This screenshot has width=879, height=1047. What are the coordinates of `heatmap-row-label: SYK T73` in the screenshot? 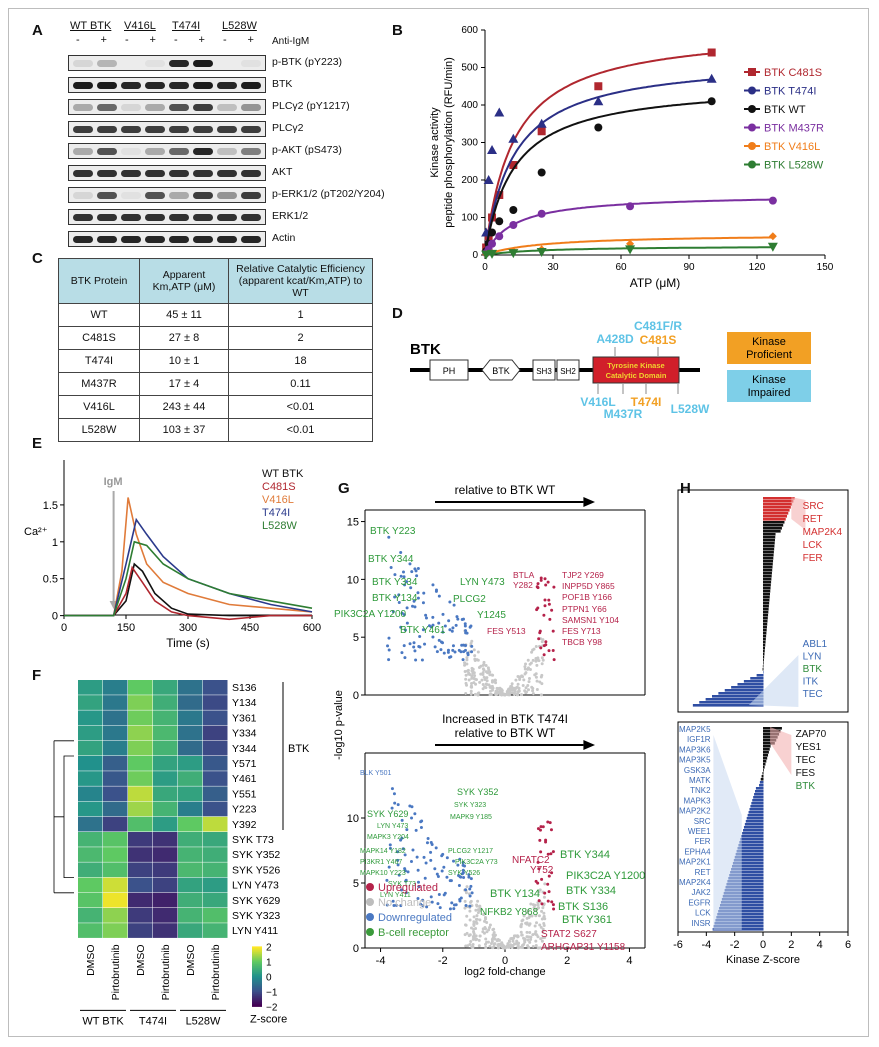 It's located at (253, 840).